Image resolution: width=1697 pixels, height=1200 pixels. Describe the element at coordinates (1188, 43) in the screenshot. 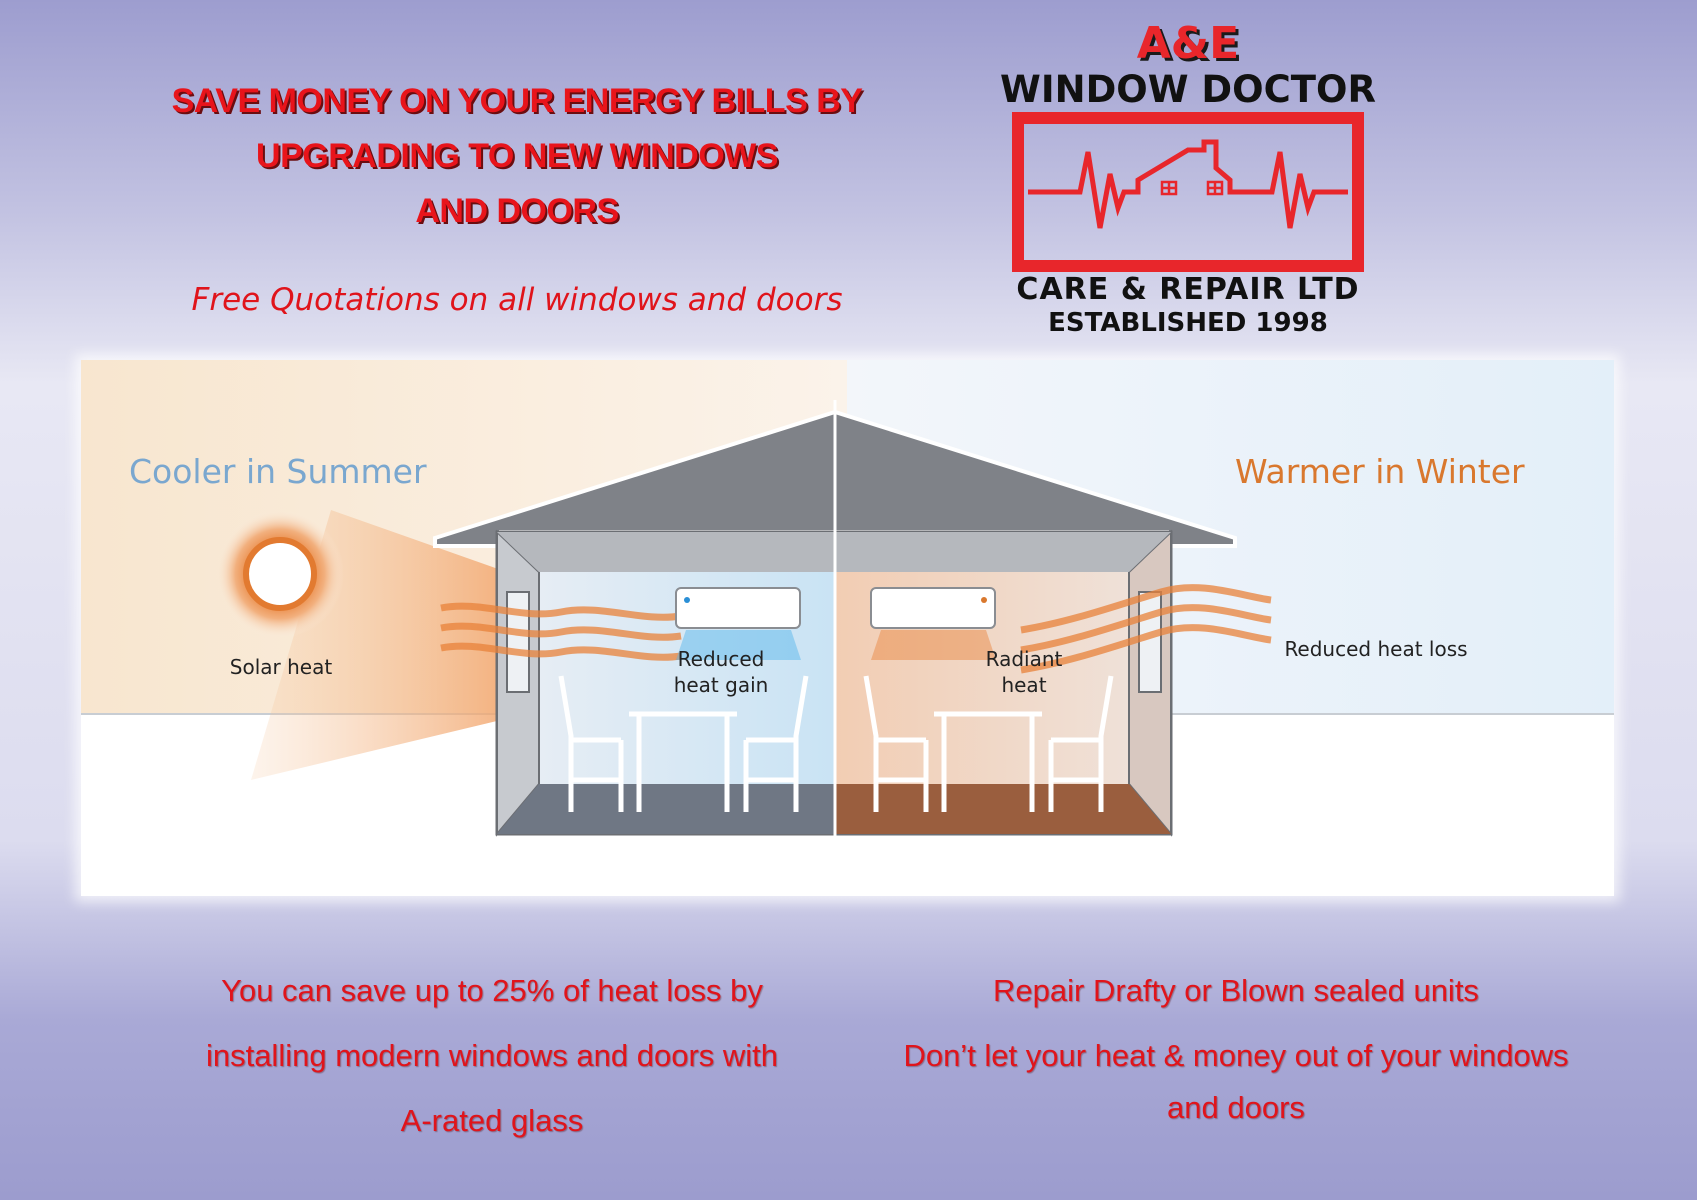

I see `logo-initials: A&E` at that location.